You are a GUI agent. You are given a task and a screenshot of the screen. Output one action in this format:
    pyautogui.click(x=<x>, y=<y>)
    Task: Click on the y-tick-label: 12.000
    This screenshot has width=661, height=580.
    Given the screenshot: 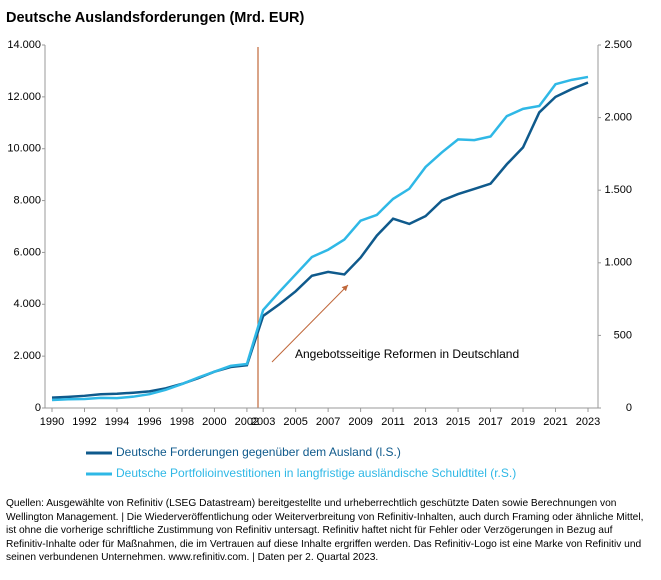 What is the action you would take?
    pyautogui.click(x=24, y=97)
    